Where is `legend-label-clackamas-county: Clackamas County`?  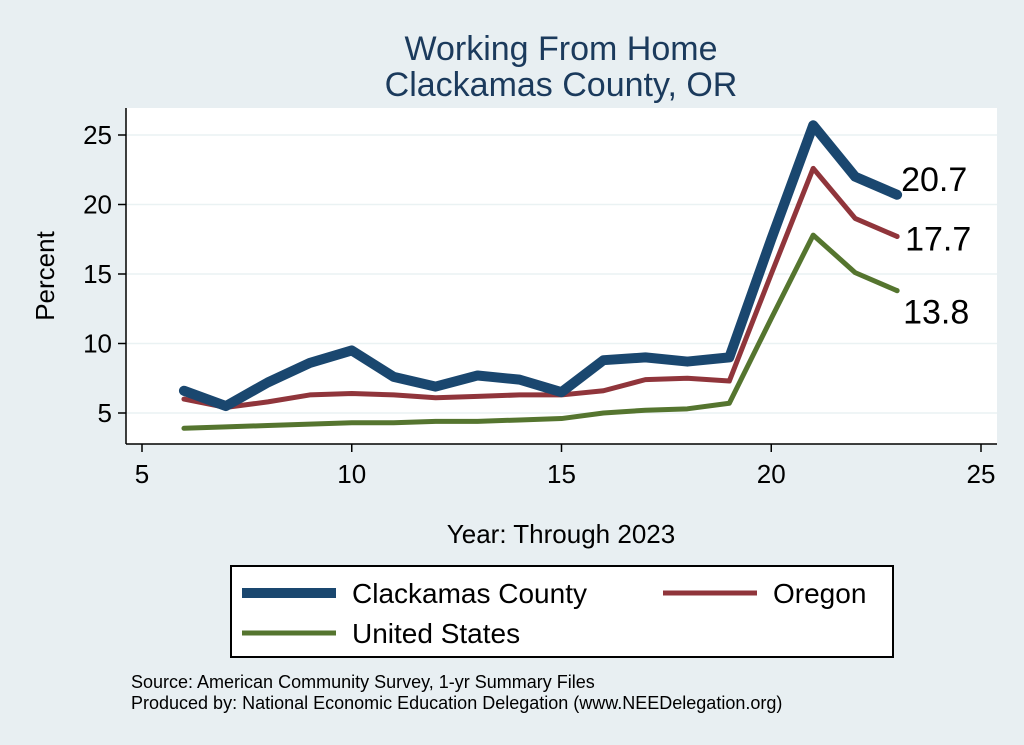
legend-label-clackamas-county: Clackamas County is located at coordinates (469, 593).